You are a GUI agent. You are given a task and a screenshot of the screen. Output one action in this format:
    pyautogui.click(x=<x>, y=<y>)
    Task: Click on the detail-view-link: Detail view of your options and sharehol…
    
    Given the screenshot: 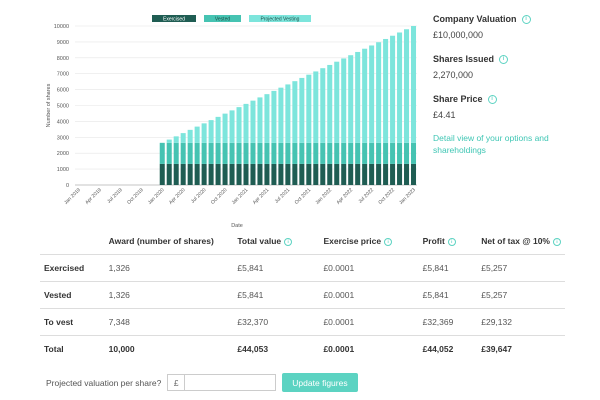 What is the action you would take?
    pyautogui.click(x=491, y=144)
    